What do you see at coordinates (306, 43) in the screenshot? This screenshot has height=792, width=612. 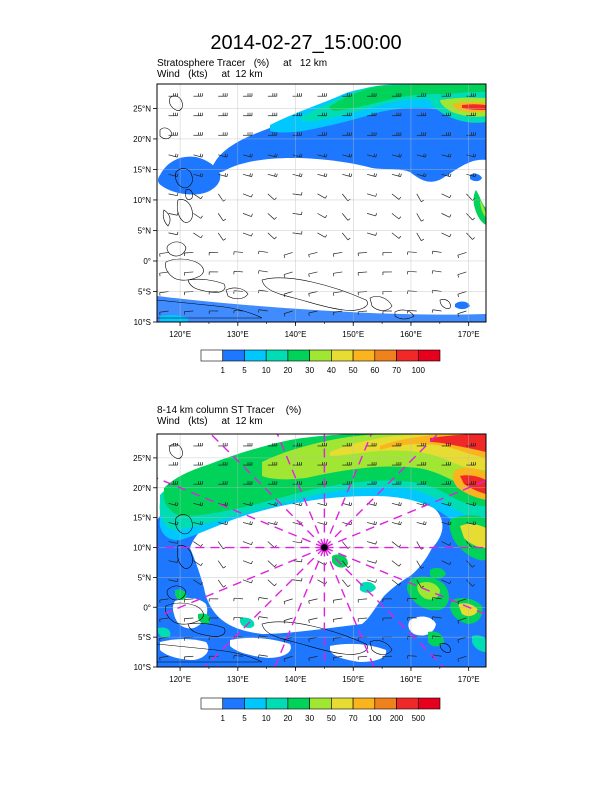 I see `main-title: 2014-02-27_15:00:00` at bounding box center [306, 43].